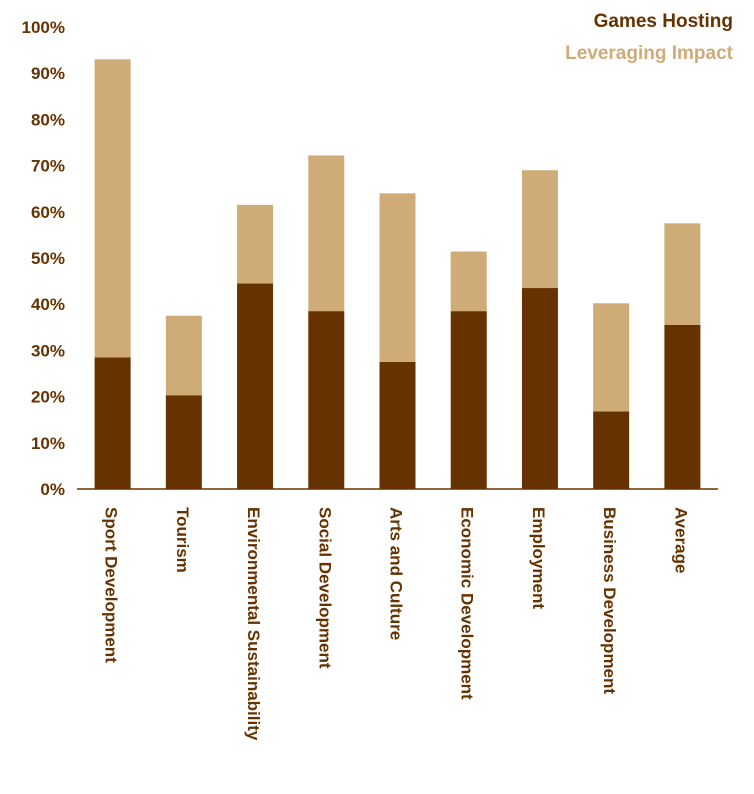 The image size is (754, 794). Describe the element at coordinates (467, 603) in the screenshot. I see `x-tick-label: Economic Development` at that location.